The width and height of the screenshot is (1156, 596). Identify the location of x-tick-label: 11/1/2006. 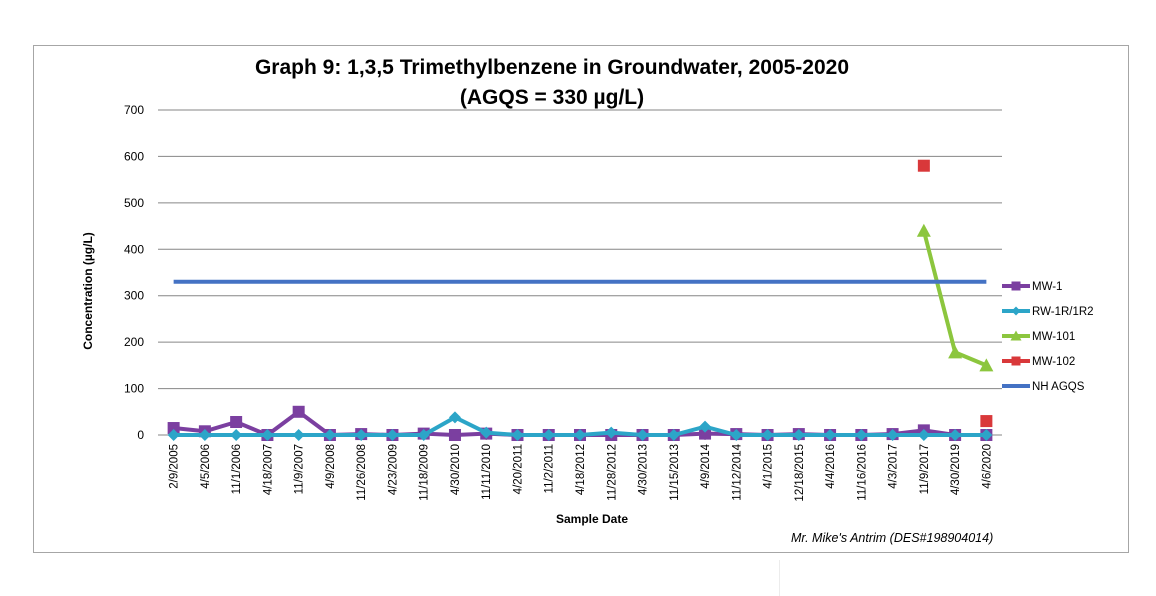
(237, 469).